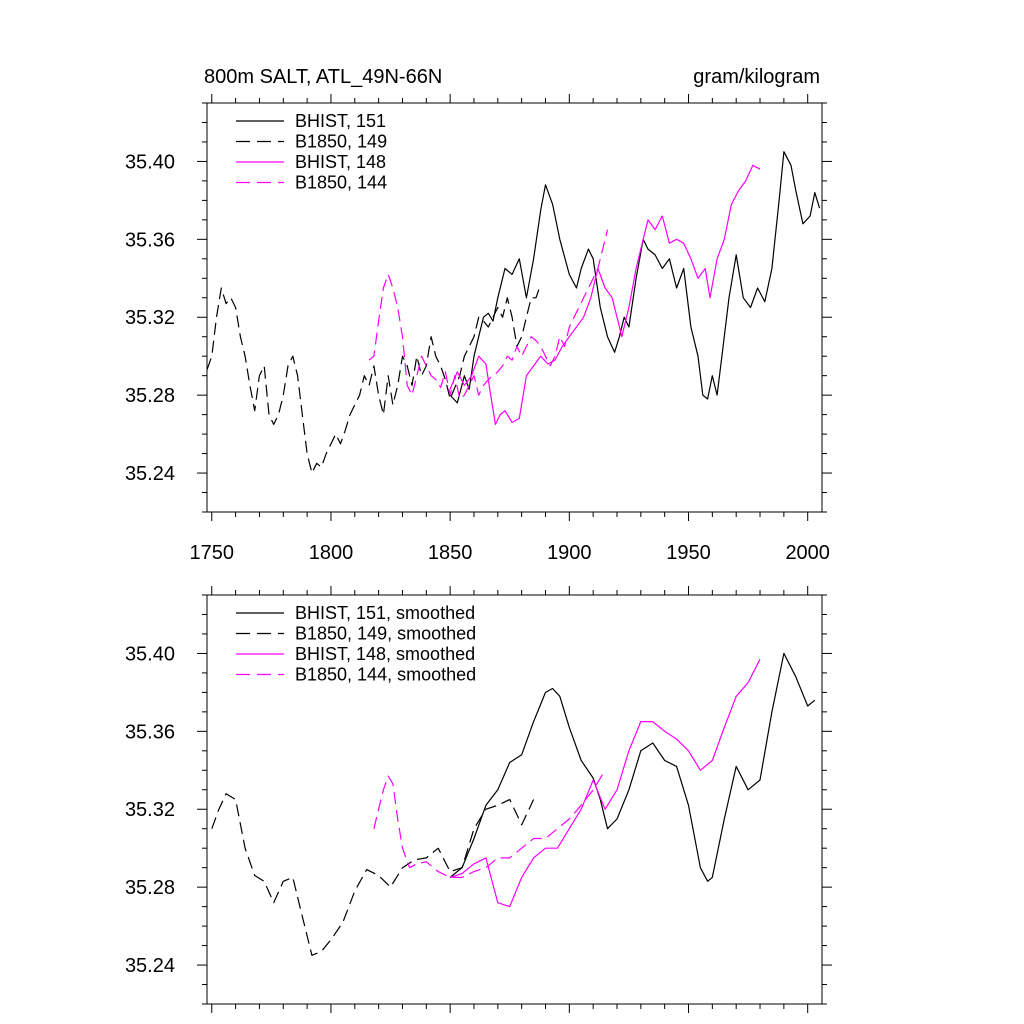 This screenshot has height=1024, width=1024. I want to click on x-tick-label-raw: 1800, so click(331, 553).